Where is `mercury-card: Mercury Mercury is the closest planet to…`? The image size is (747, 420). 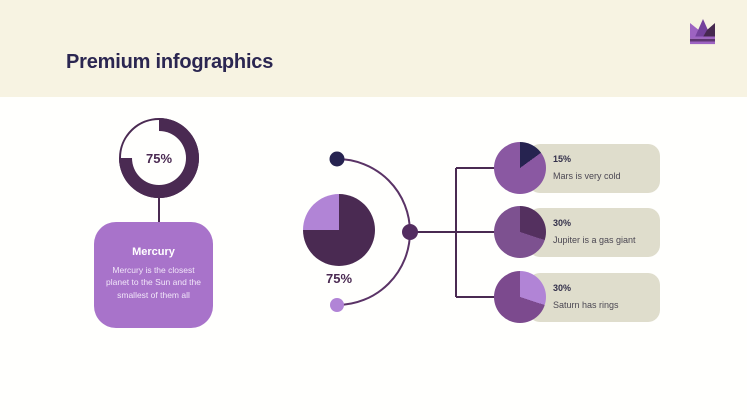 mercury-card: Mercury Mercury is the closest planet to… is located at coordinates (153, 275).